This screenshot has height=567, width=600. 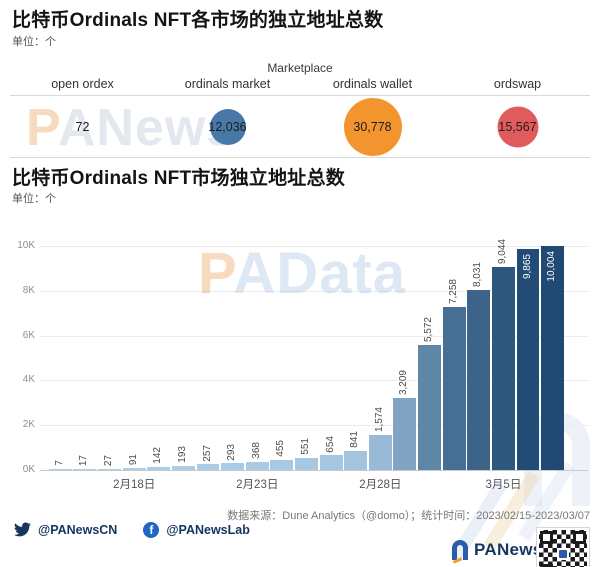 What do you see at coordinates (563, 554) in the screenshot?
I see `qr-embedded-logo` at bounding box center [563, 554].